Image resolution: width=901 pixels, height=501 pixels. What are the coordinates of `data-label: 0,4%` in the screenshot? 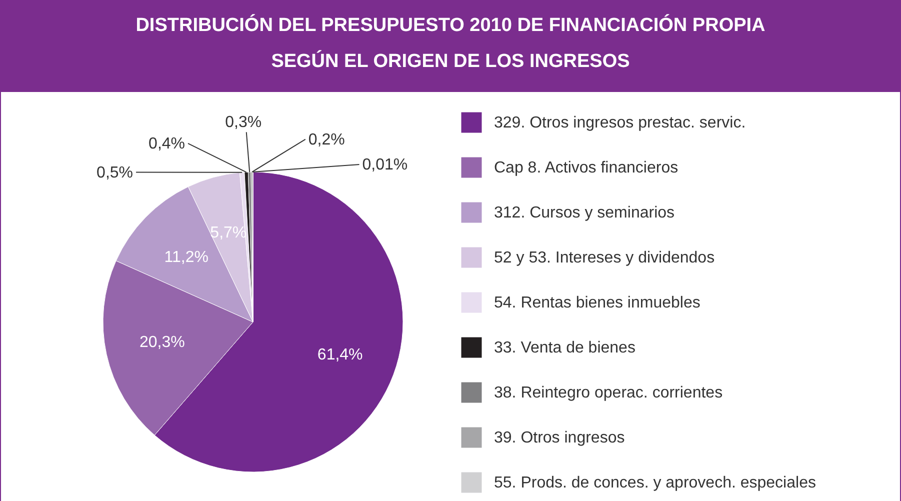 It's located at (167, 143).